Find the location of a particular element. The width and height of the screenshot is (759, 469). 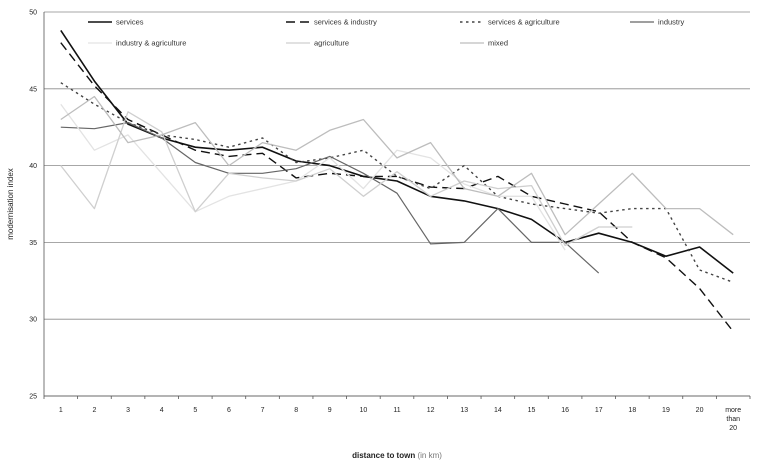

legend-item: industry & agriculture is located at coordinates (137, 43).